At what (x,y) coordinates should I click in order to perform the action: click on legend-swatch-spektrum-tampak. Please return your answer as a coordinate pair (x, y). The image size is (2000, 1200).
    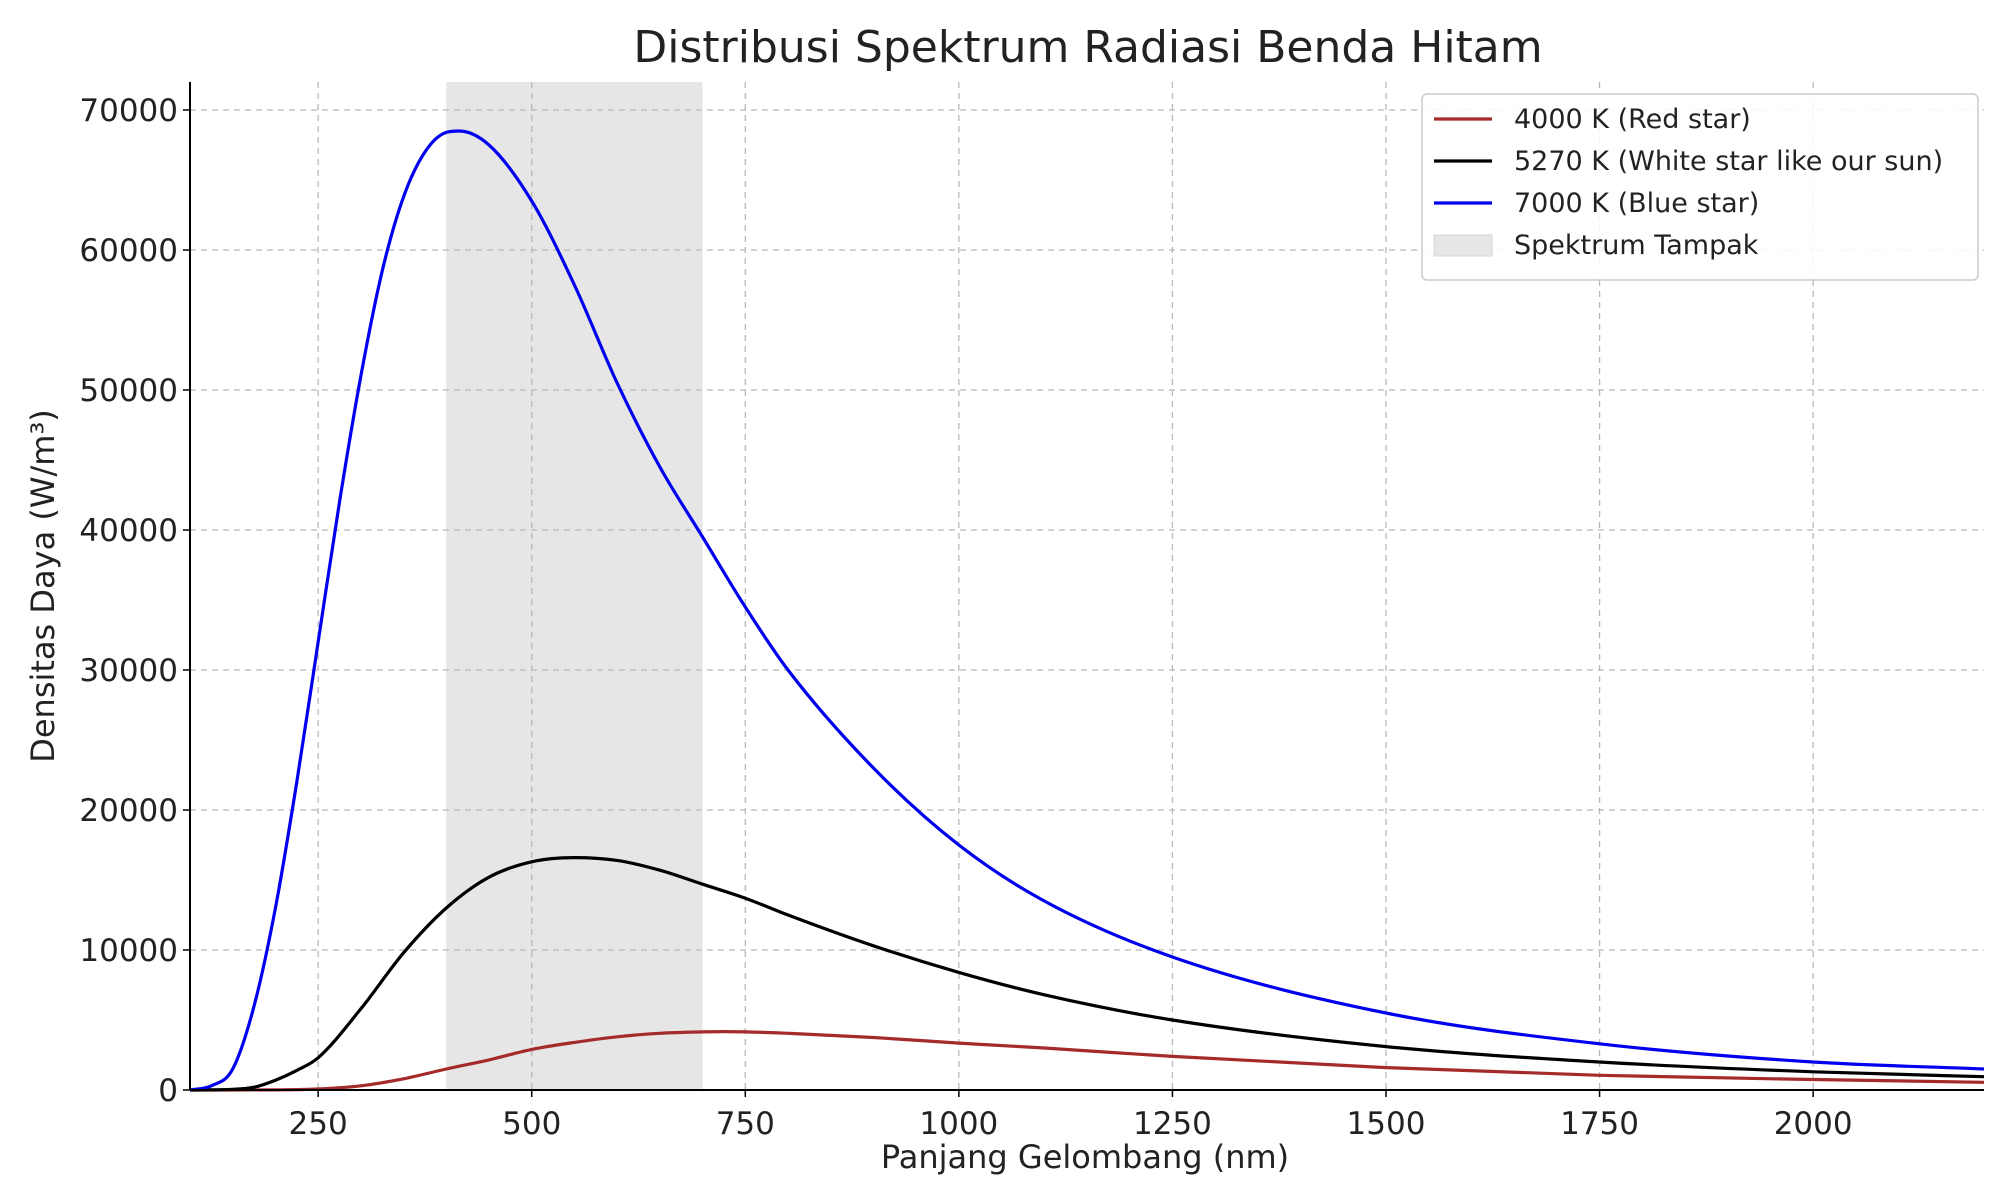
    Looking at the image, I should click on (1463, 245).